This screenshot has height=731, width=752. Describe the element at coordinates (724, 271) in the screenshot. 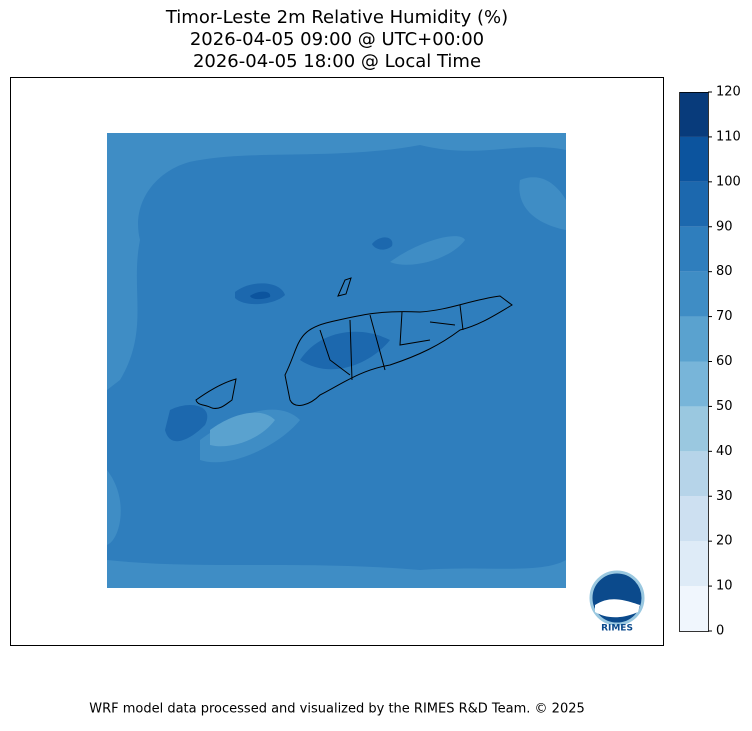

I see `colorbar-tick-label: 80` at that location.